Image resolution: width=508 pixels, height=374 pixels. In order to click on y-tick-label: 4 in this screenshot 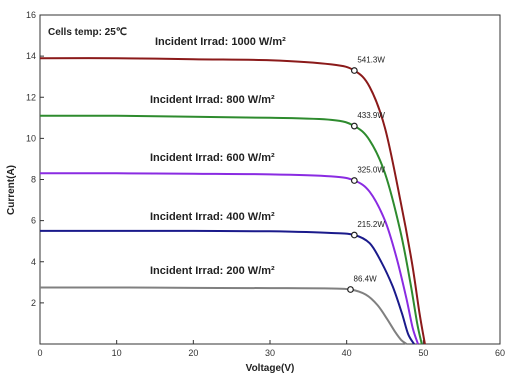, I will do `click(33, 262)`.